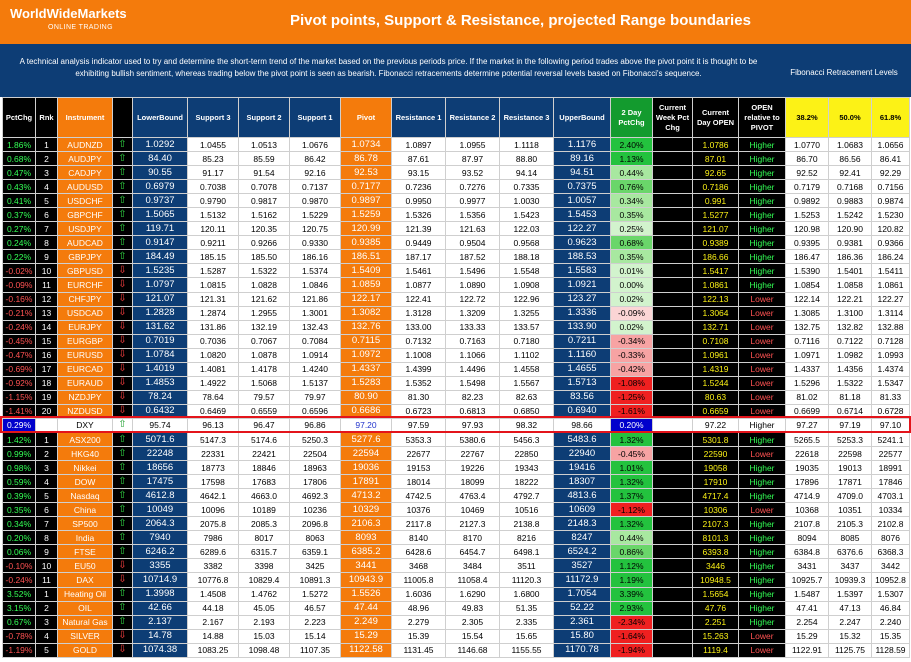 The height and width of the screenshot is (662, 911). What do you see at coordinates (850, 117) in the screenshot?
I see `col-header-fib-500: 50.0%` at bounding box center [850, 117].